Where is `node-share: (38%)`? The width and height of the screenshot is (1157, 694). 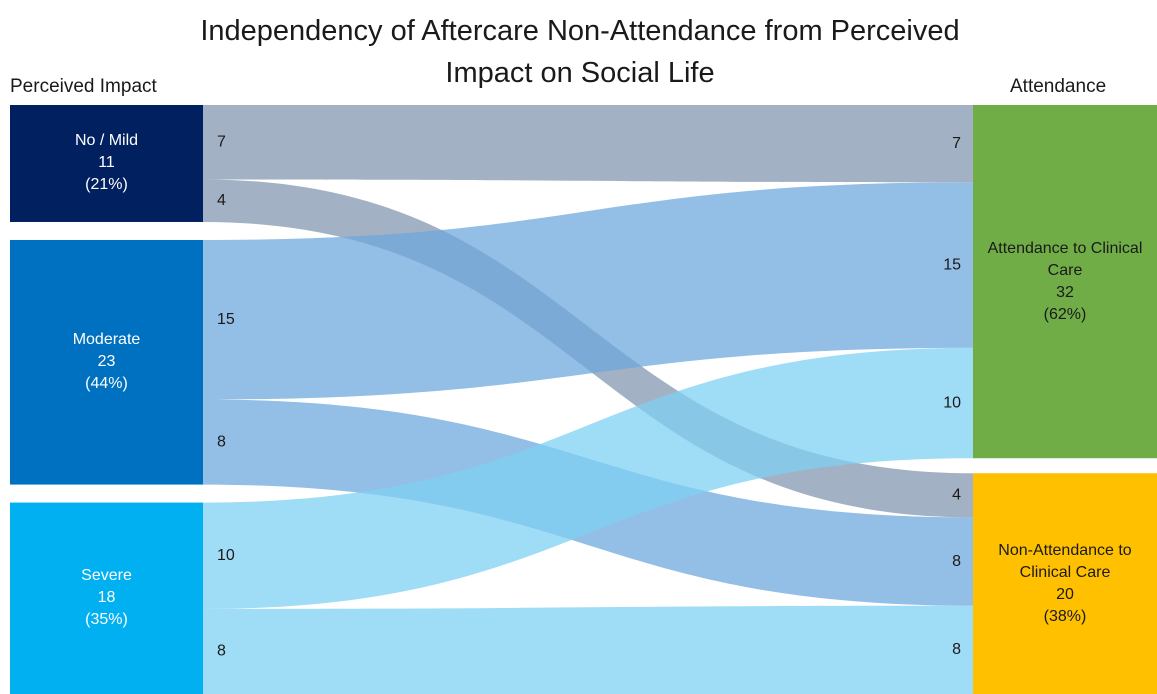
node-share: (38%) is located at coordinates (1065, 616).